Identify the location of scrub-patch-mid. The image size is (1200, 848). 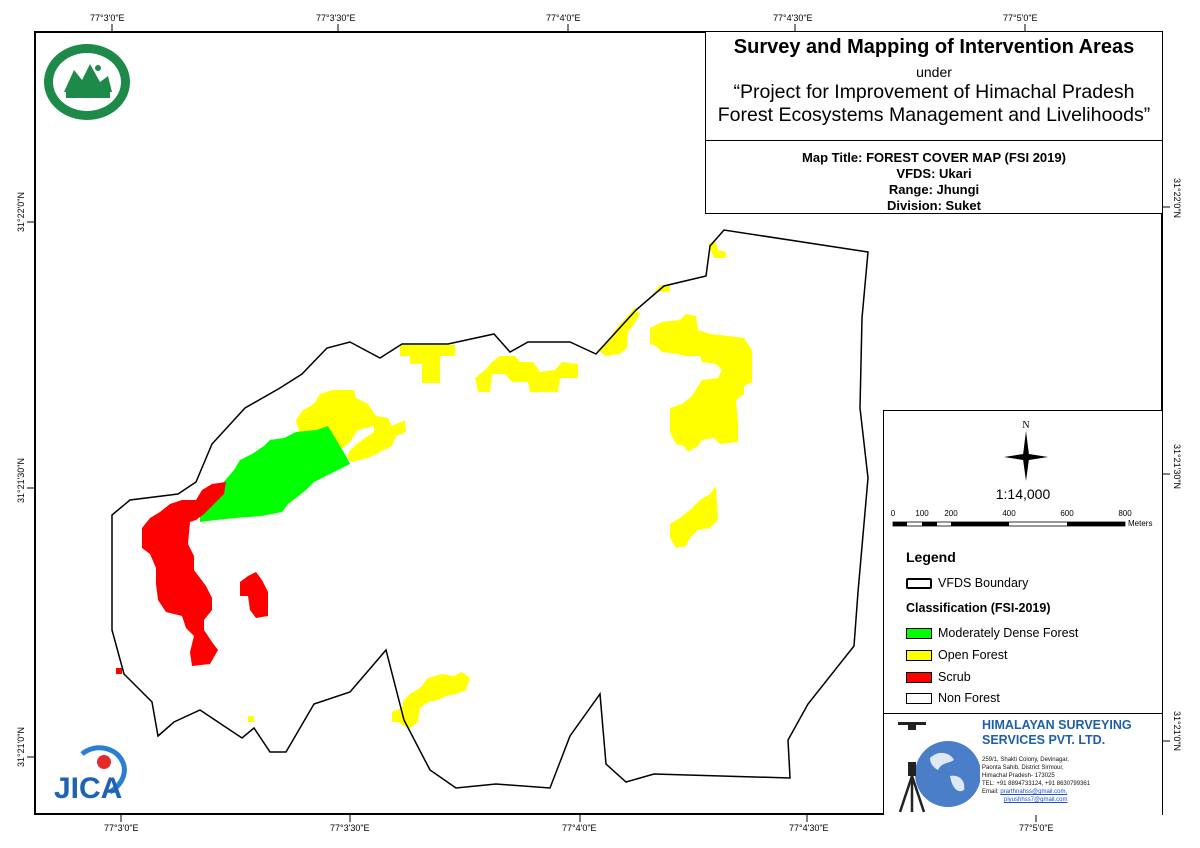
(254, 595).